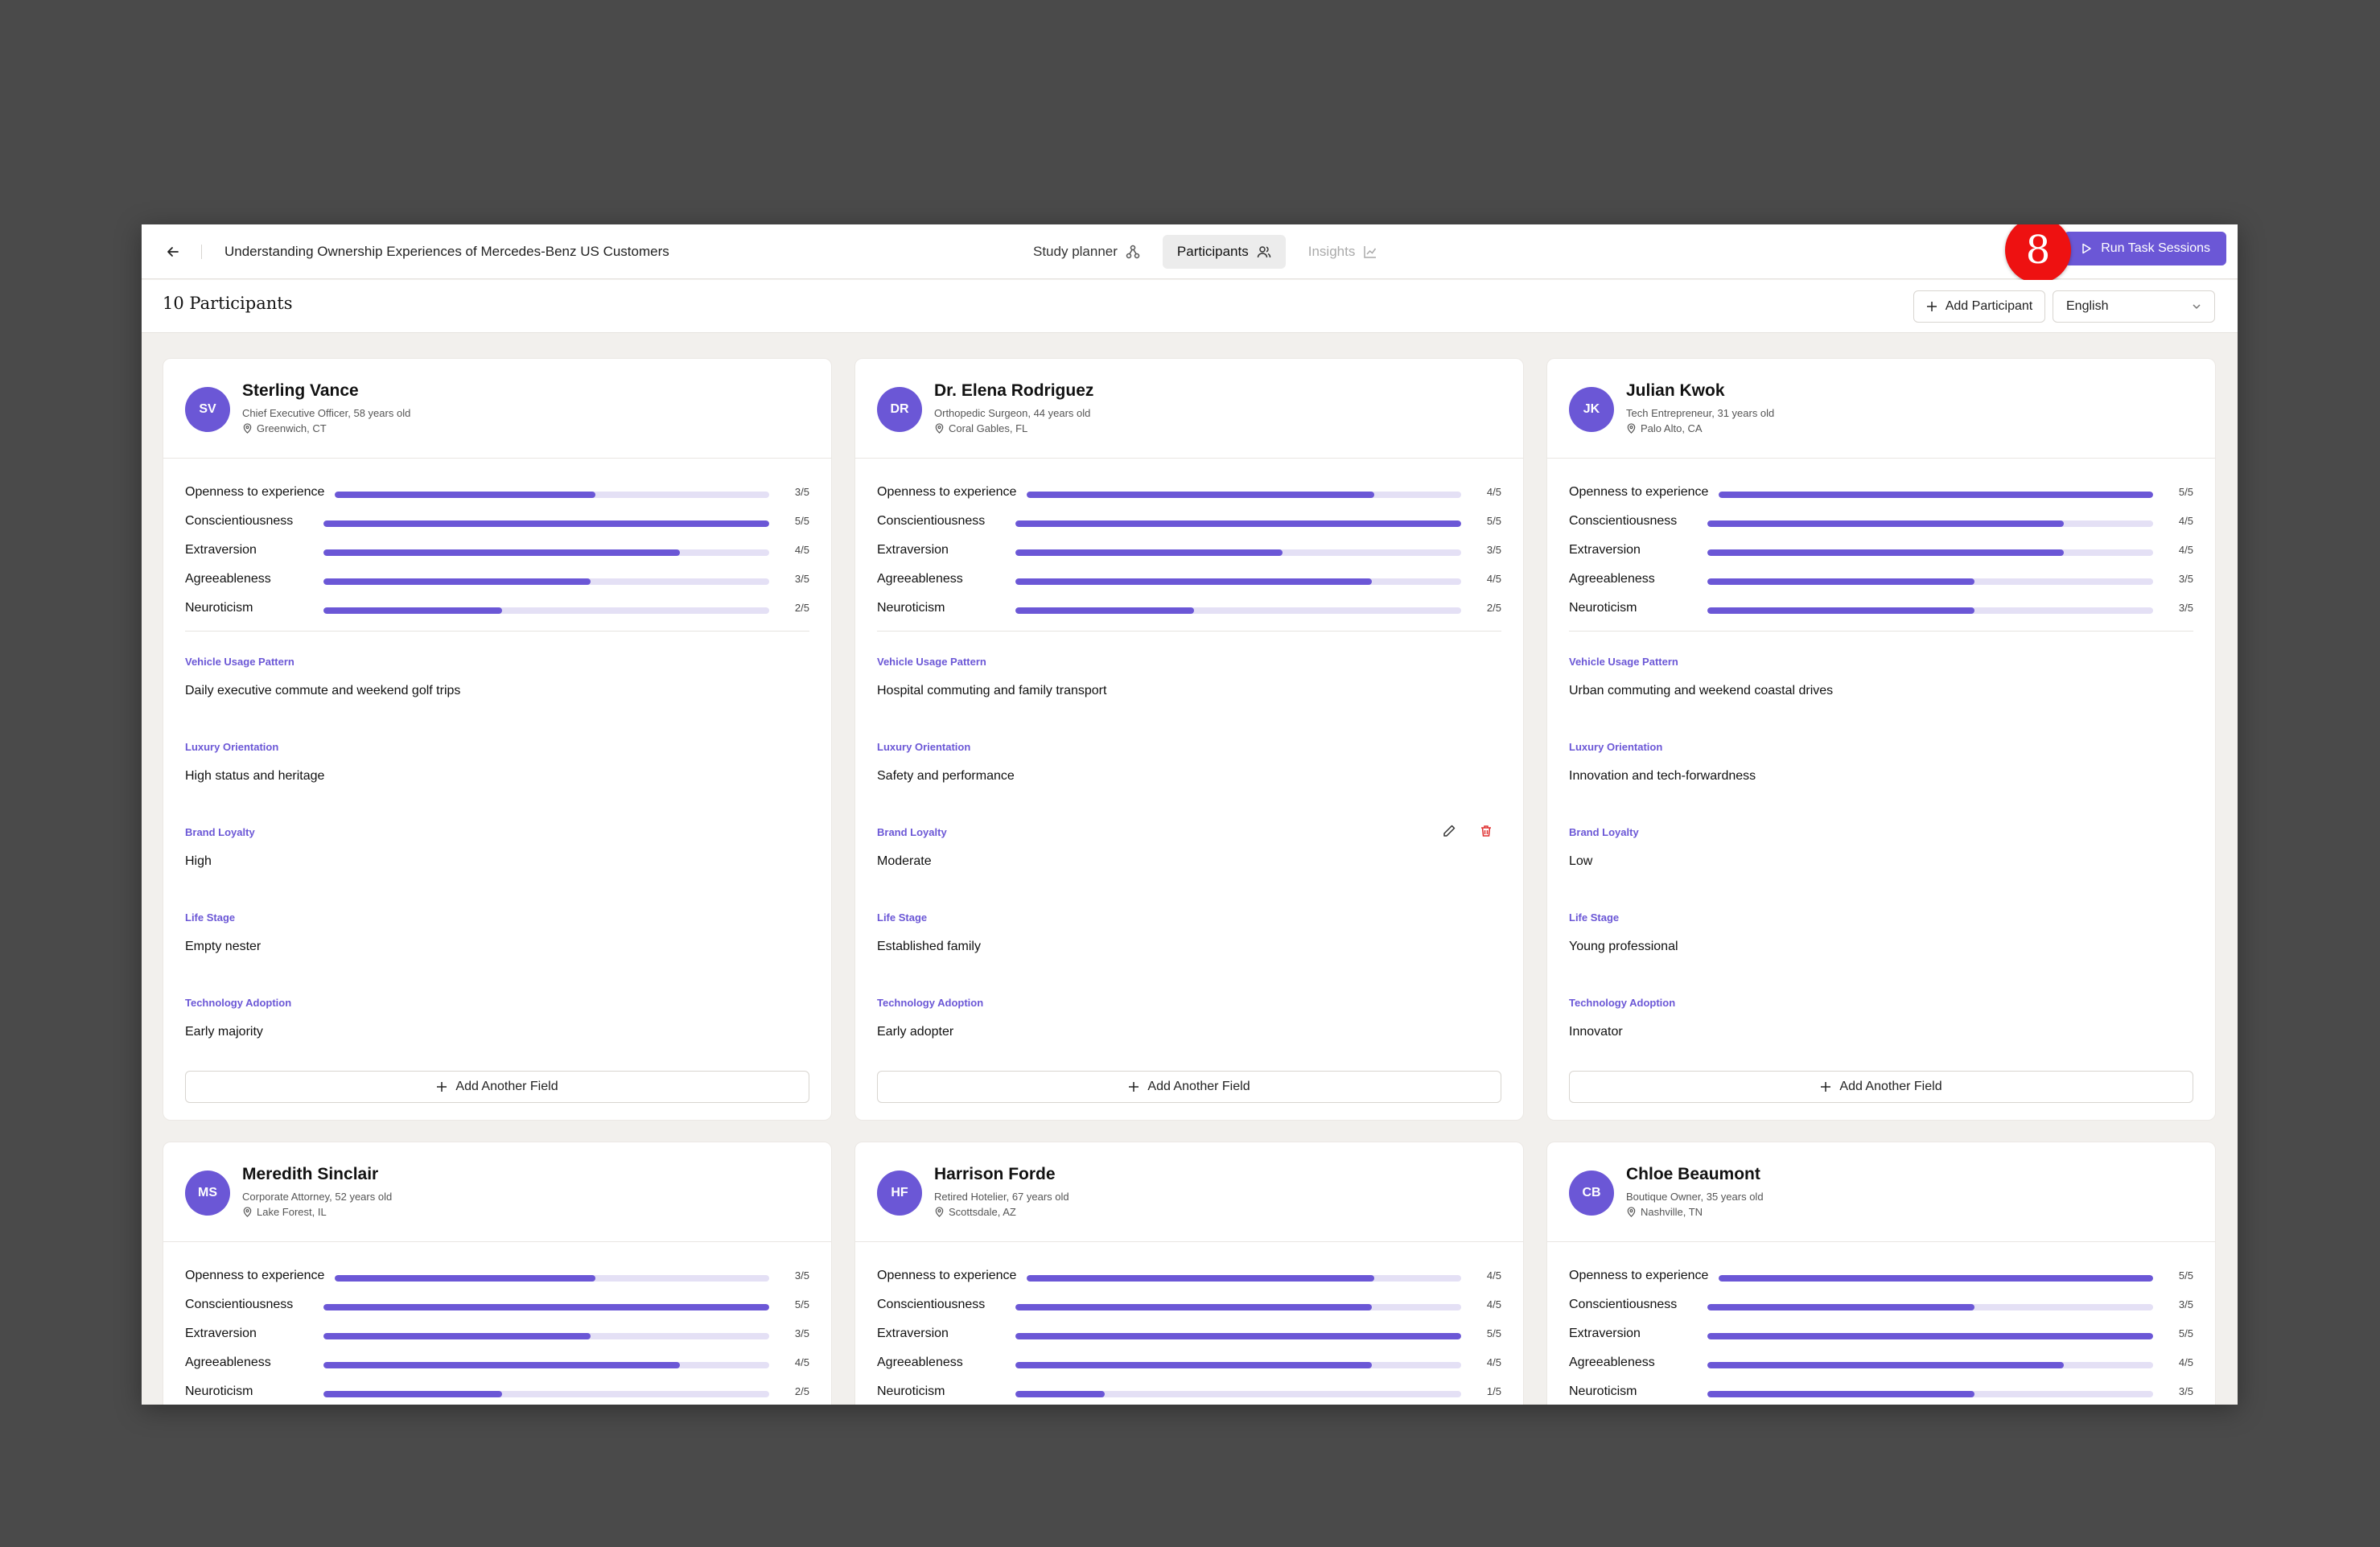 This screenshot has width=2380, height=1547. What do you see at coordinates (931, 662) in the screenshot?
I see `field-label: Vehicle Usage Pattern` at bounding box center [931, 662].